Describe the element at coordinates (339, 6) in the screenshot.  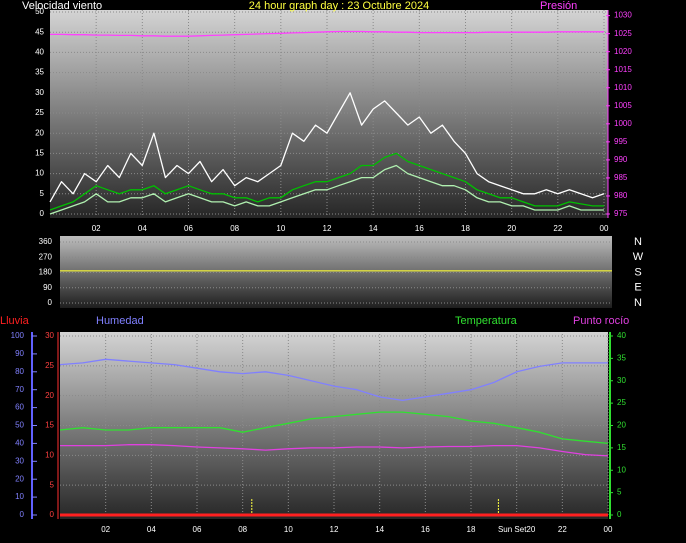
I see `chart-title: 24 hour graph day : 23 Octubre 2024` at that location.